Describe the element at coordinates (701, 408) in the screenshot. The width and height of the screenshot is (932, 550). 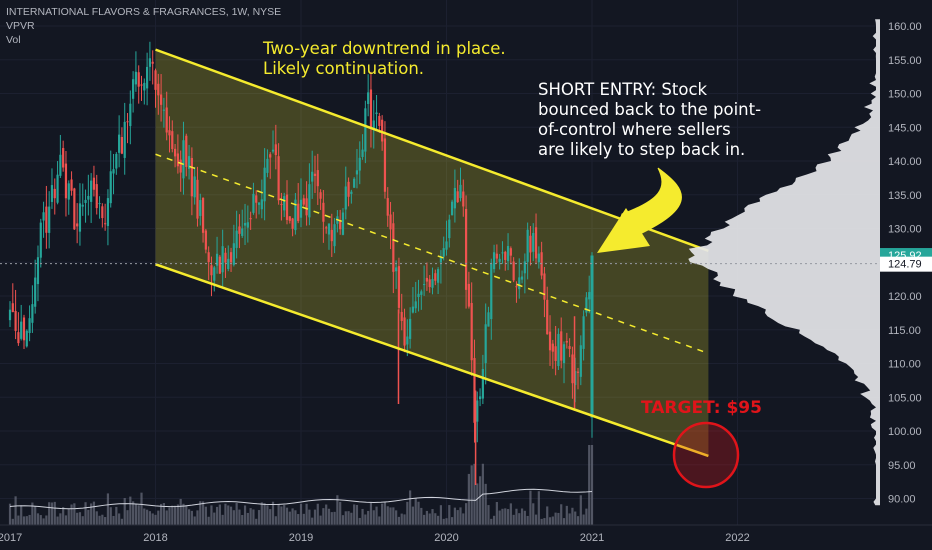
I see `target-annotation: TARGET: $95` at that location.